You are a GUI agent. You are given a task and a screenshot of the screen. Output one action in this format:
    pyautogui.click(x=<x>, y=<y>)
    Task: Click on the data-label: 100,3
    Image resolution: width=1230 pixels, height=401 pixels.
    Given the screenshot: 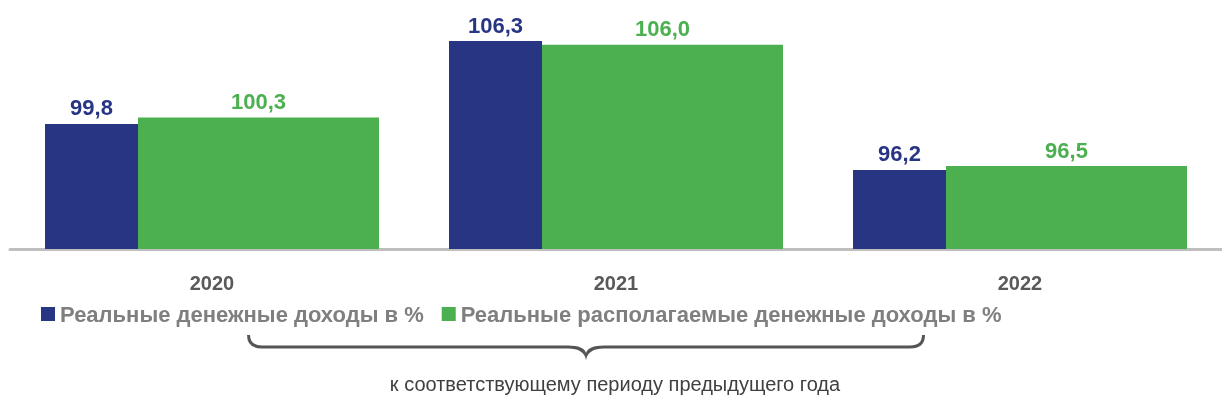 What is the action you would take?
    pyautogui.click(x=258, y=102)
    